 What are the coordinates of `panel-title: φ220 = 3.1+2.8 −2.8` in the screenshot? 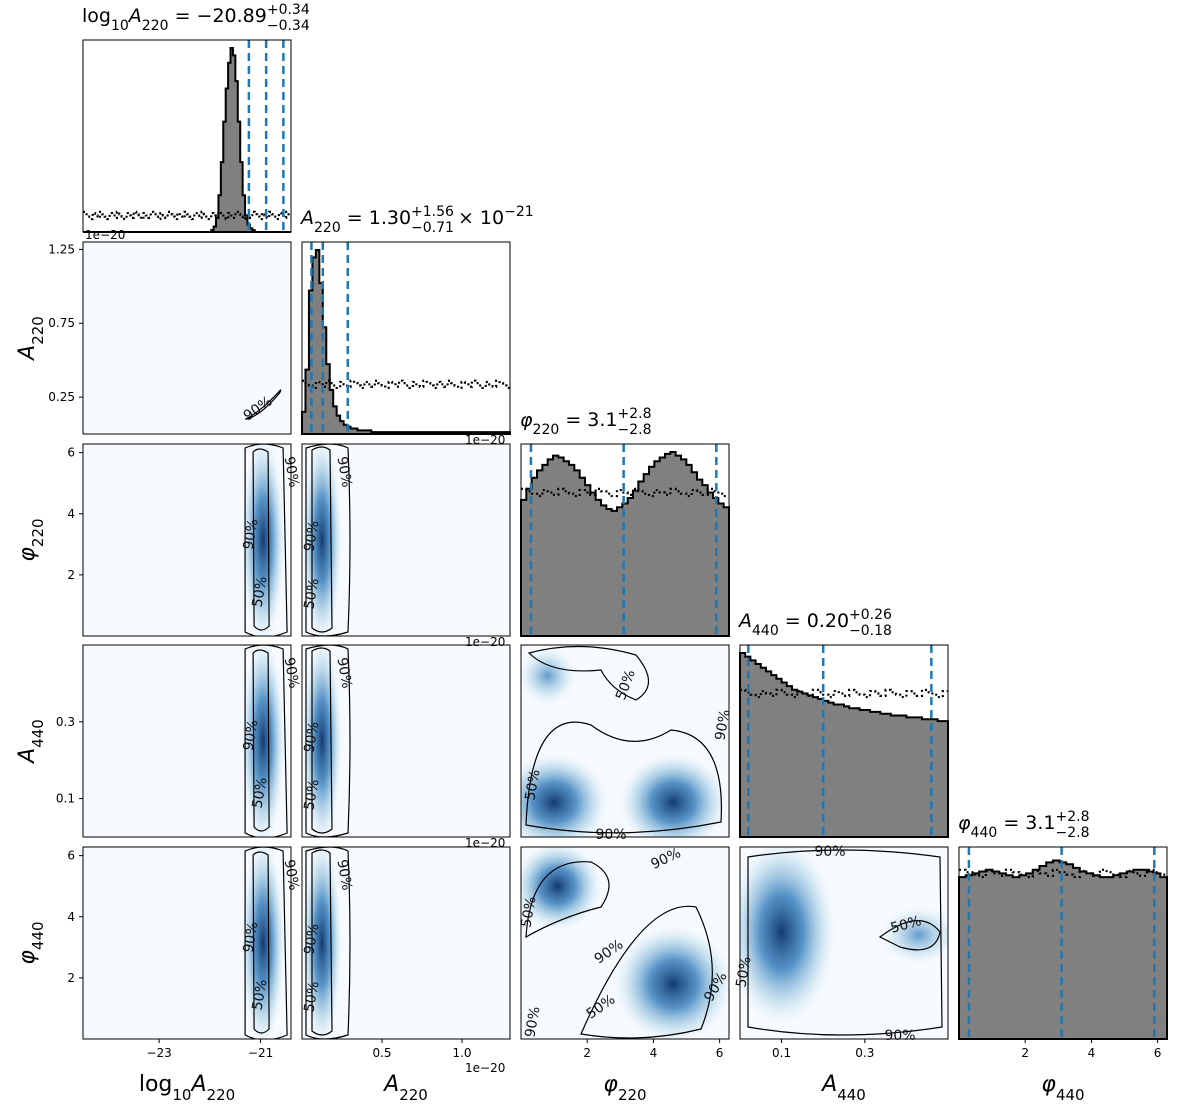 It's located at (586, 422).